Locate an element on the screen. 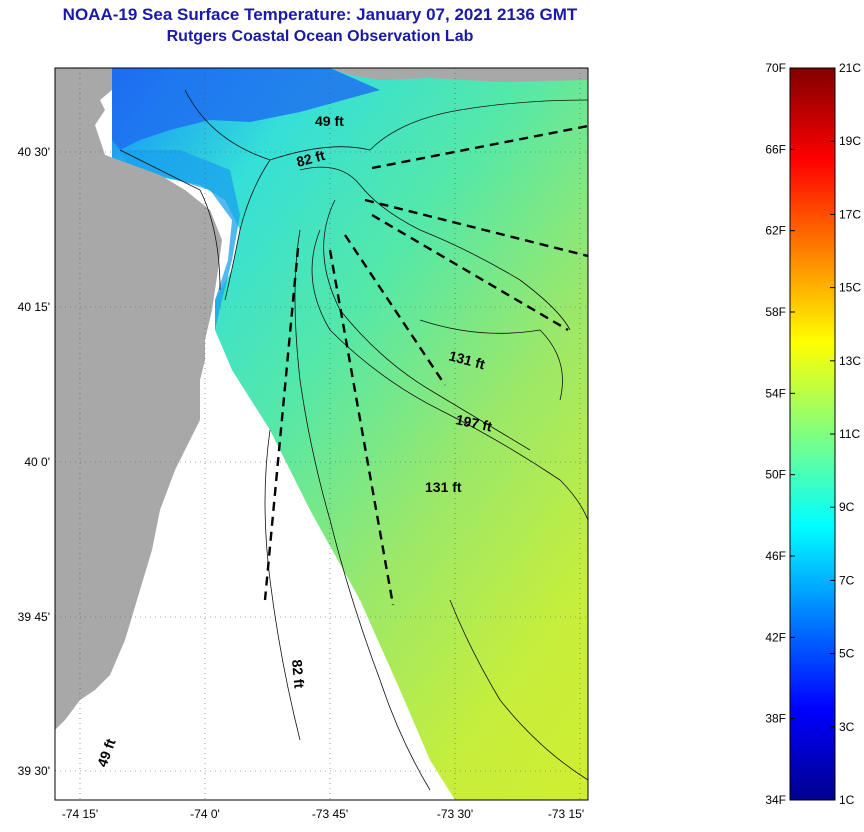 The image size is (864, 832). colorbar-f-label: 46F is located at coordinates (775, 556).